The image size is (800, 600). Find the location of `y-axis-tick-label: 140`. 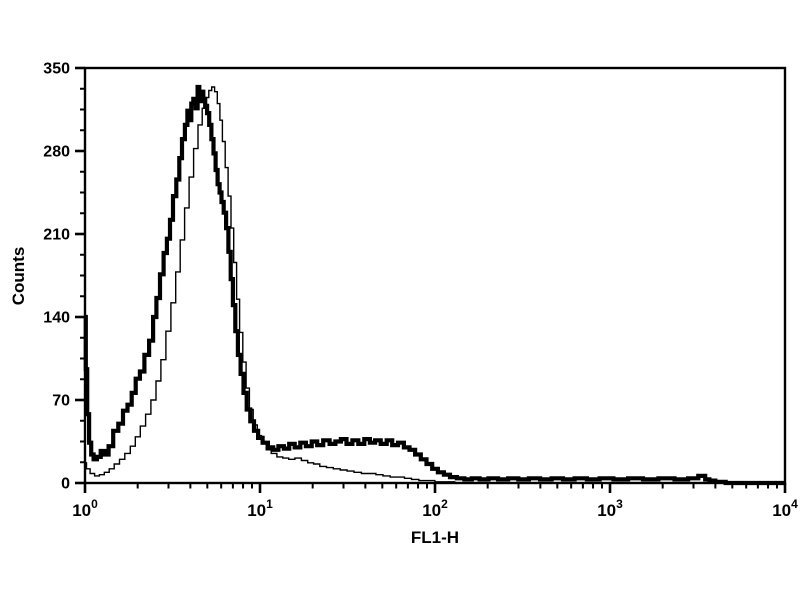

y-axis-tick-label: 140 is located at coordinates (56, 318).